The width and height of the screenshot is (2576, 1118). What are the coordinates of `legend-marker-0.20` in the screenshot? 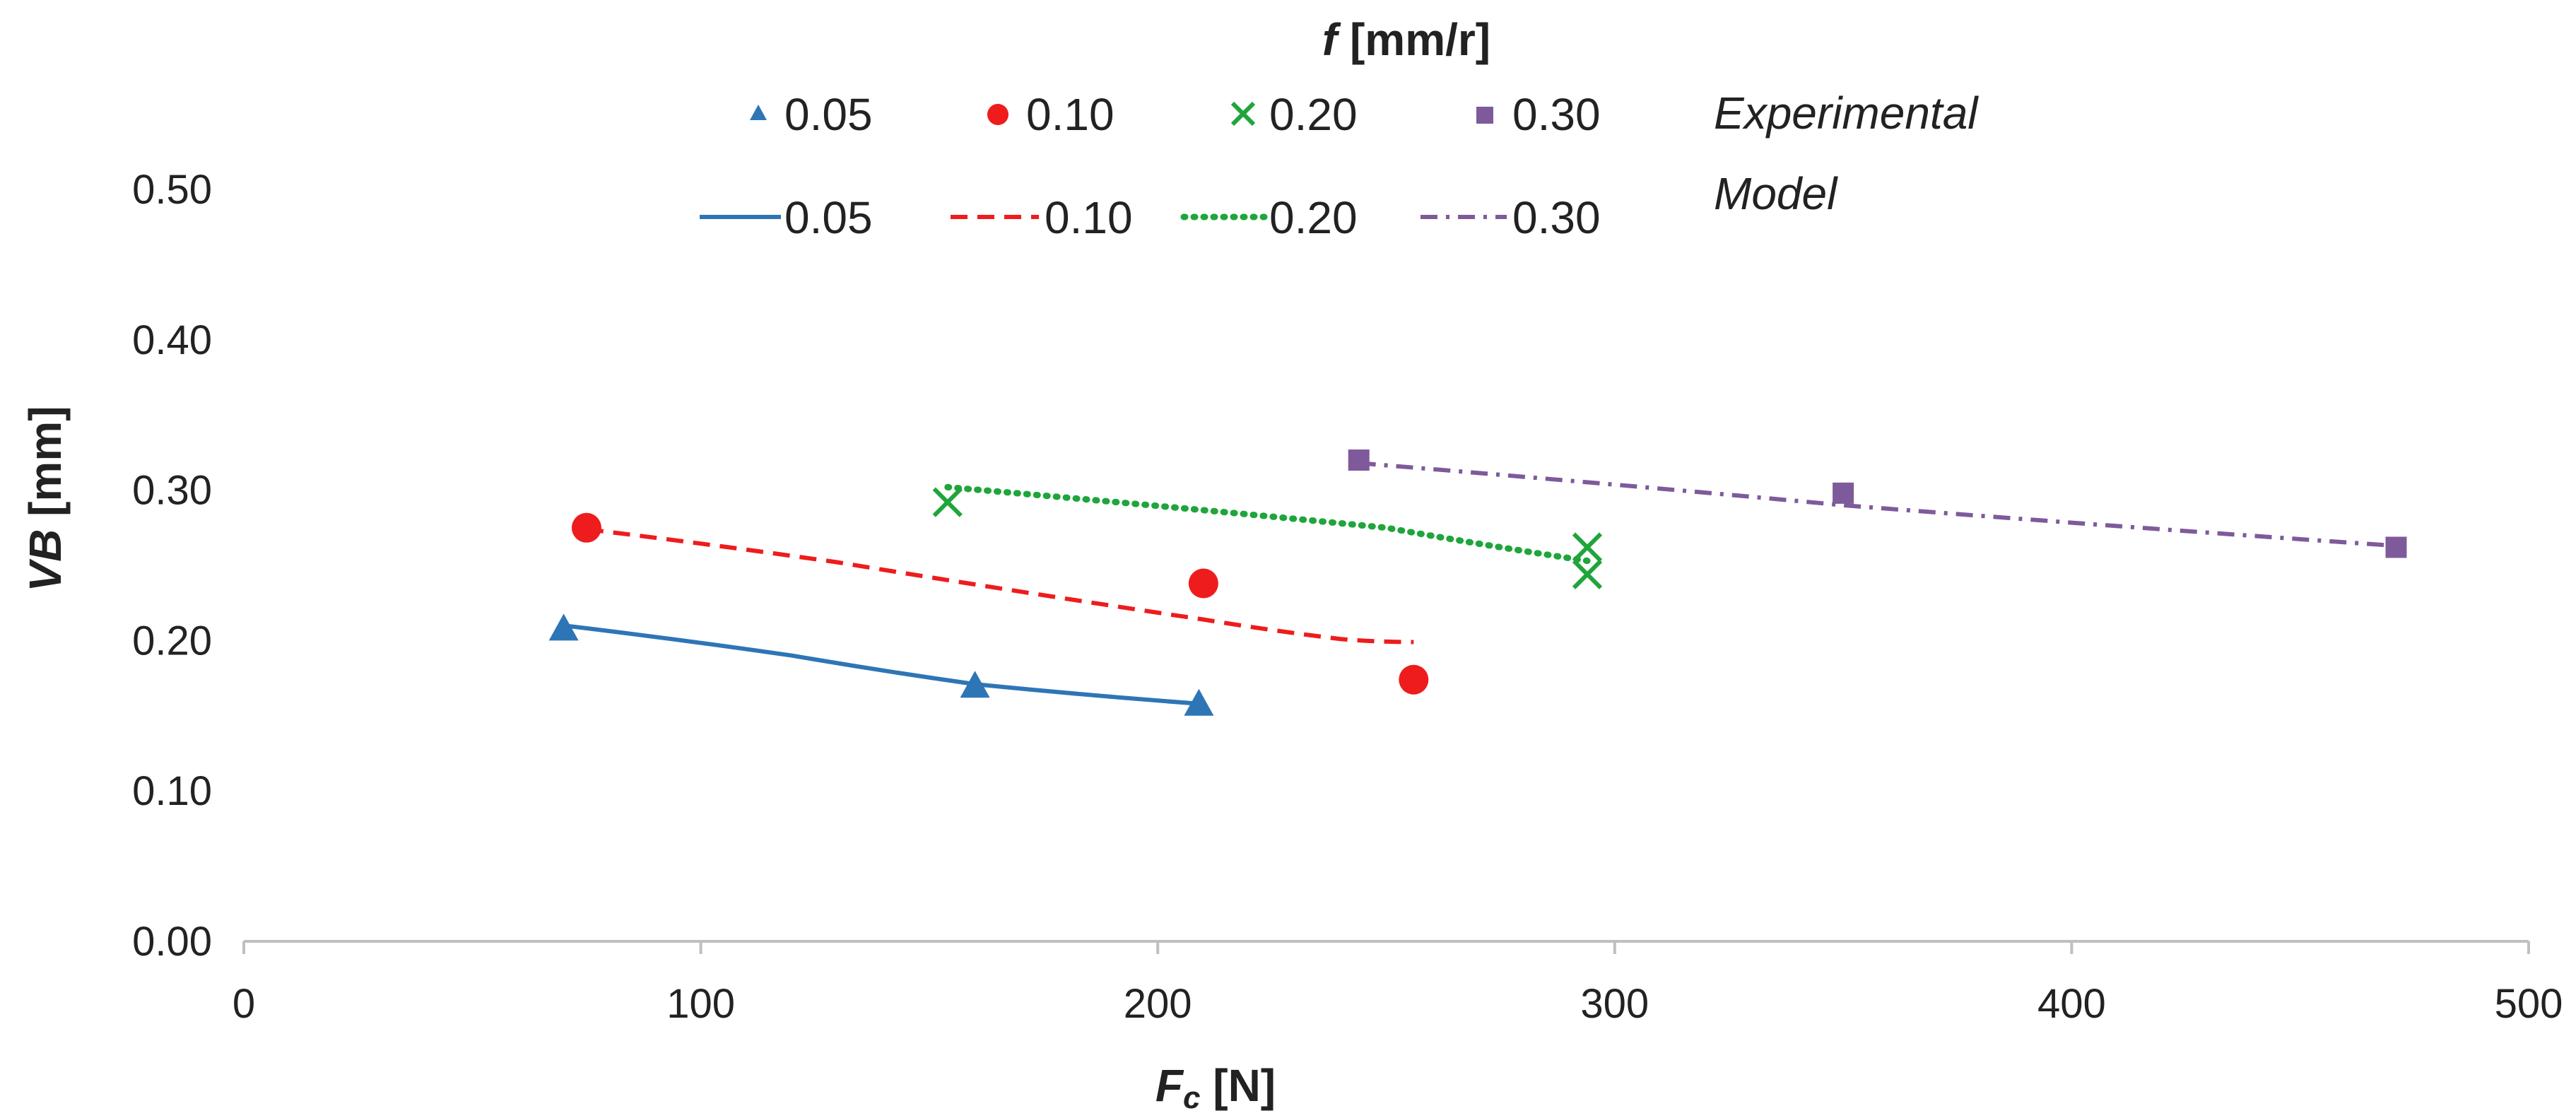 It's located at (1243, 114).